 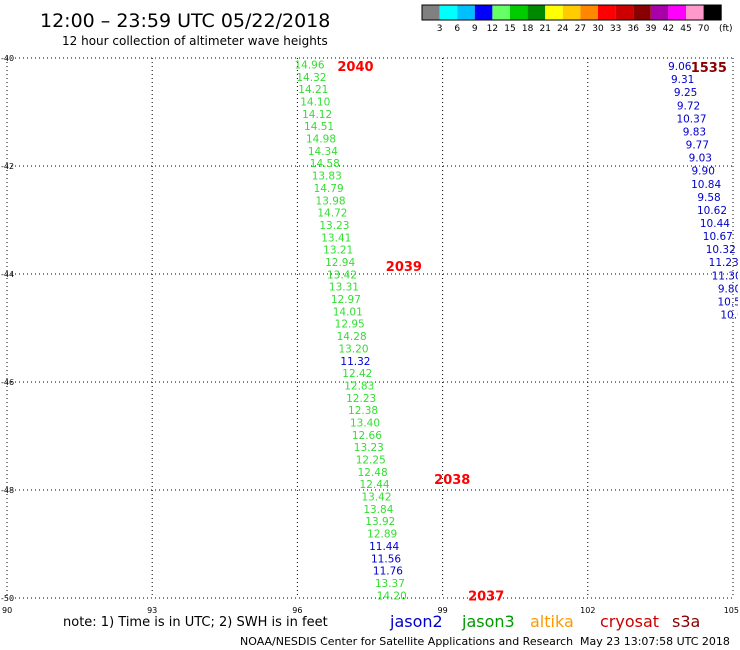 I want to click on swh-value: 14.21, so click(x=313, y=90).